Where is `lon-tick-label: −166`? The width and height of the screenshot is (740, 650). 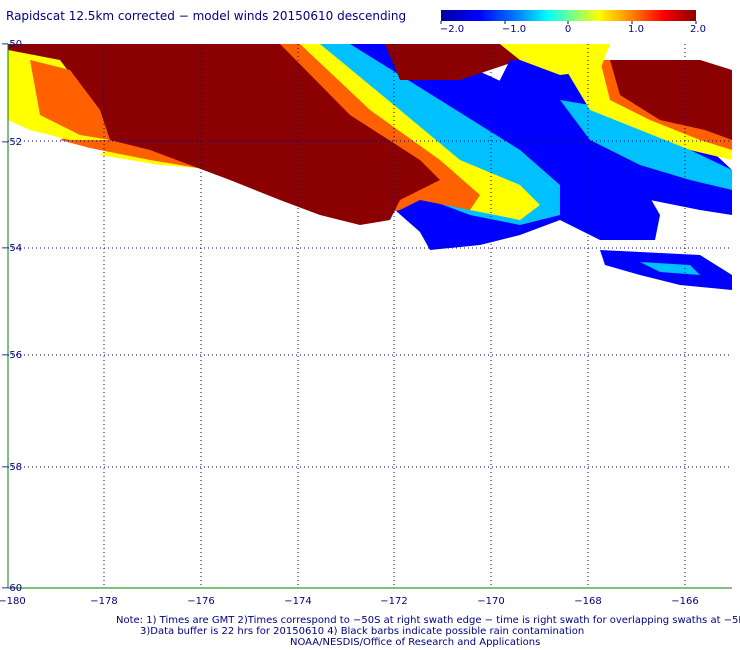 lon-tick-label: −166 is located at coordinates (684, 601).